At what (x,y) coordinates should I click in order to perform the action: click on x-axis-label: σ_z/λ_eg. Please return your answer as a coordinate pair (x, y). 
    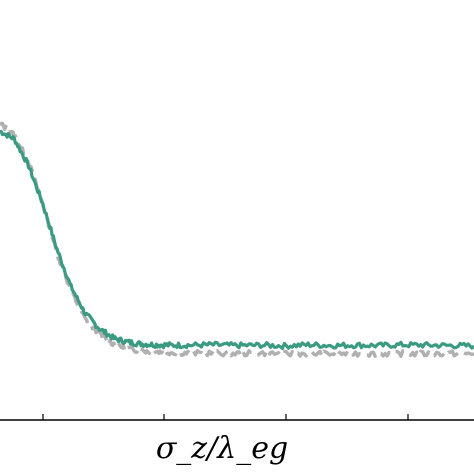
    Looking at the image, I should click on (222, 448).